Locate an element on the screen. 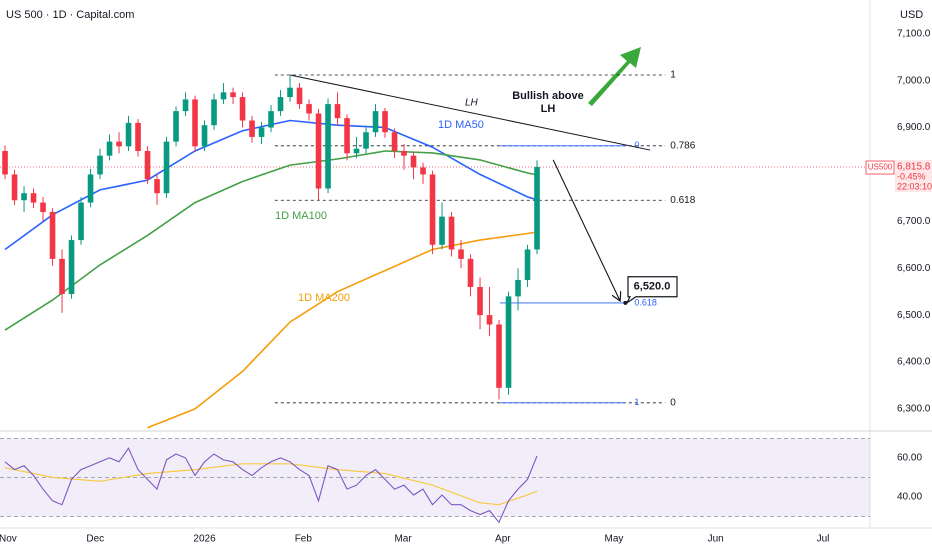 This screenshot has width=932, height=550. x-tick-label: Feb is located at coordinates (304, 539).